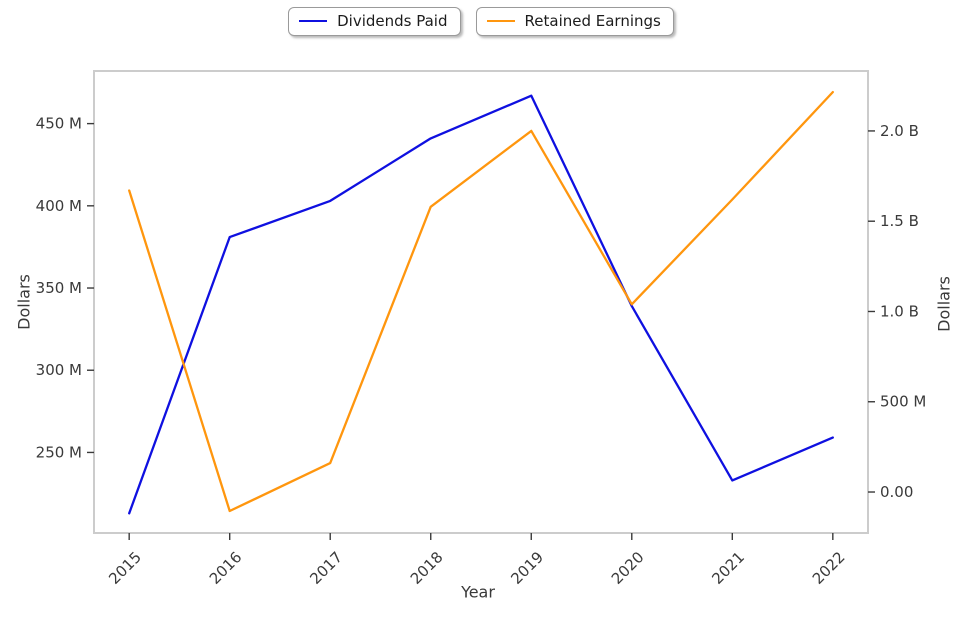 This screenshot has width=962, height=618. Describe the element at coordinates (59, 206) in the screenshot. I see `y-left-tick-label: 400 M` at that location.